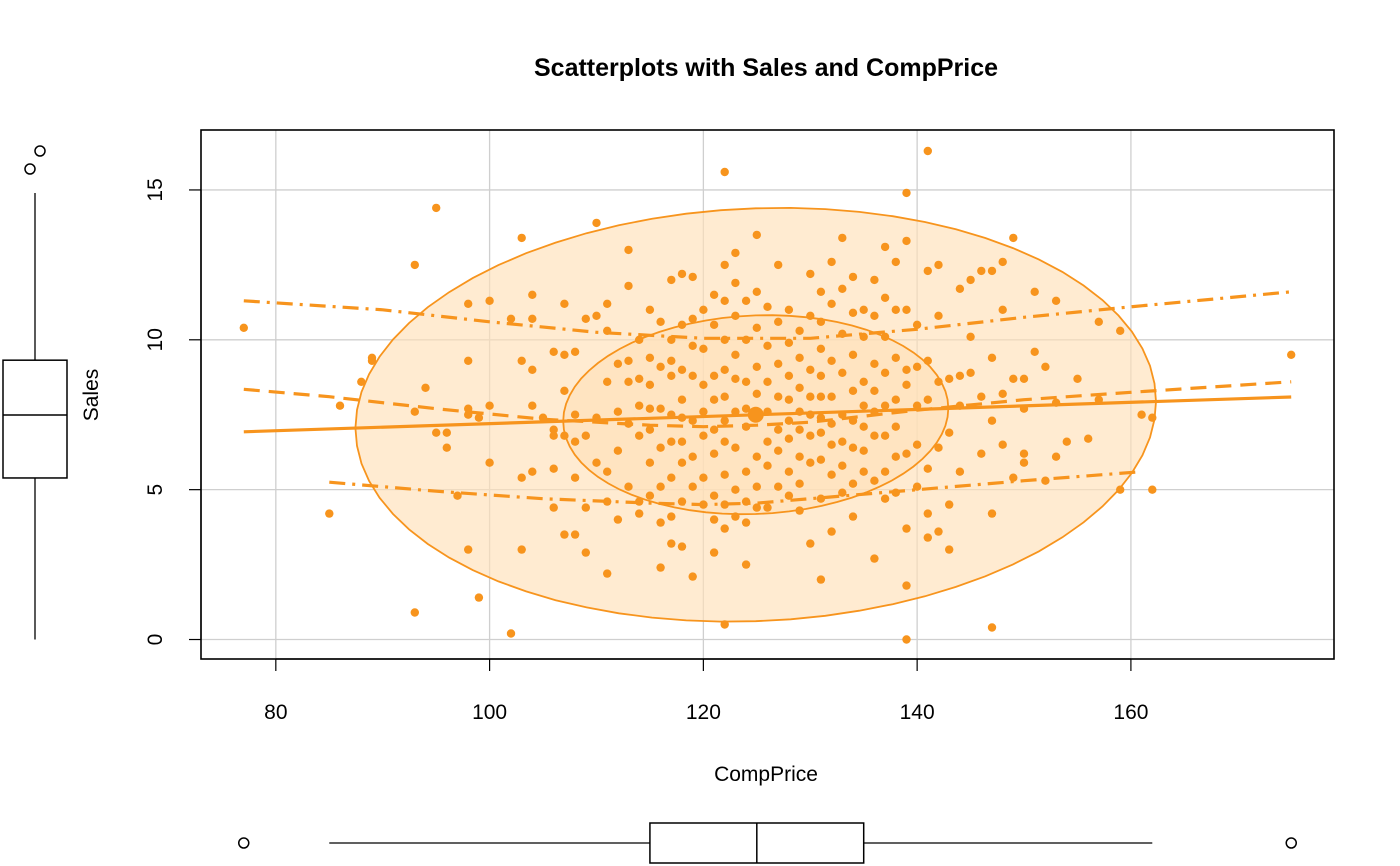 This screenshot has width=1400, height=866. I want to click on y-box-outlier, so click(30, 169).